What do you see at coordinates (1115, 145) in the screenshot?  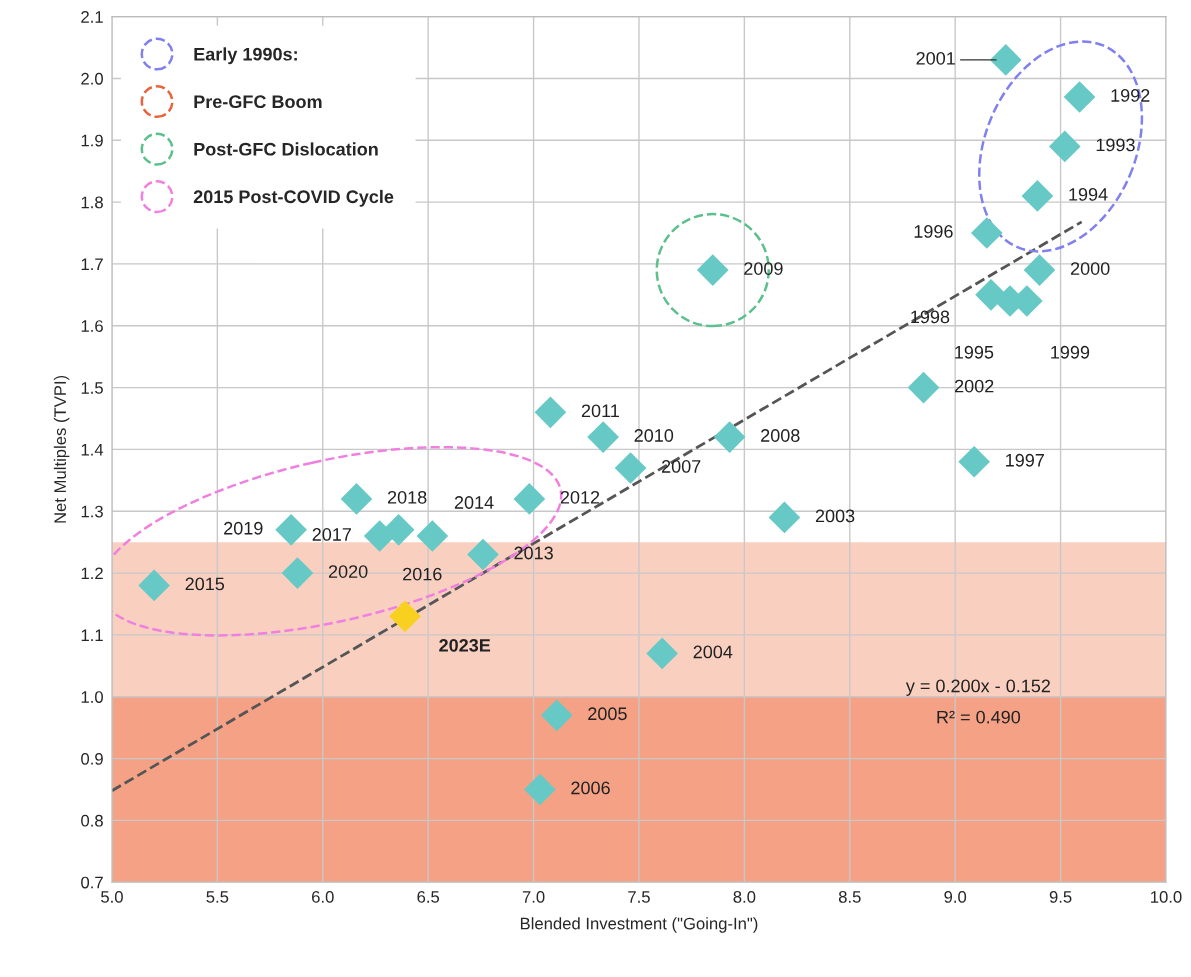 I see `annotation: 1993` at bounding box center [1115, 145].